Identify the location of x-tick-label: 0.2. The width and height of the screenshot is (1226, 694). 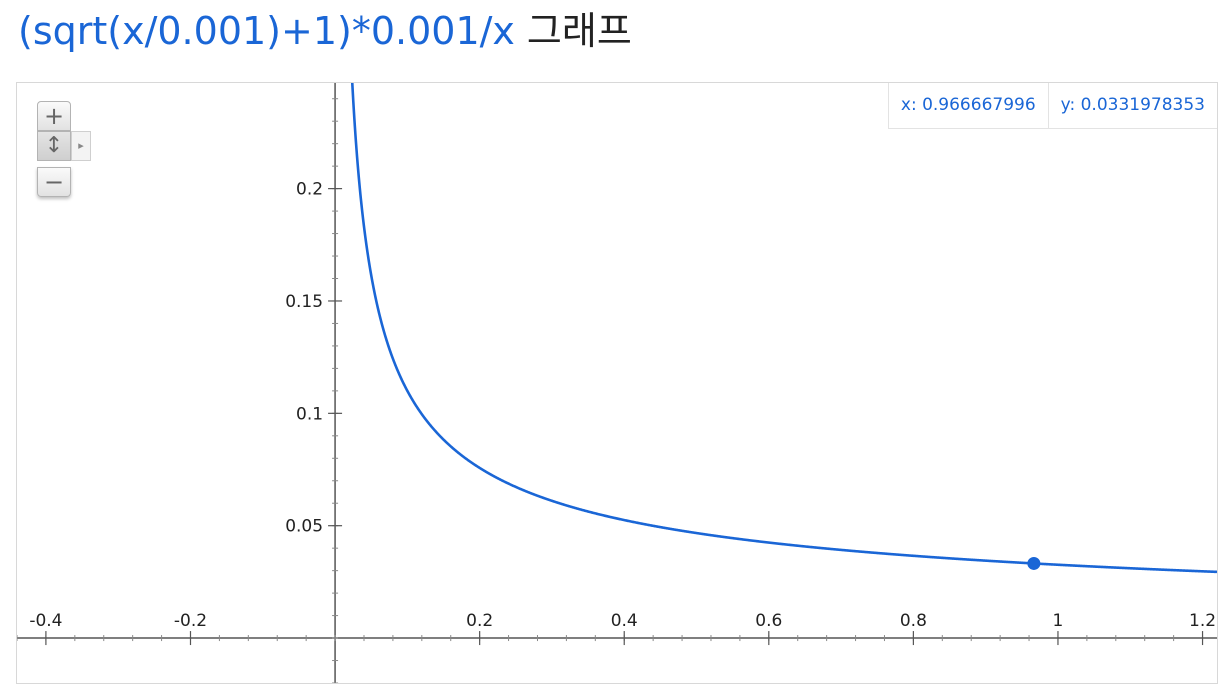
(479, 621).